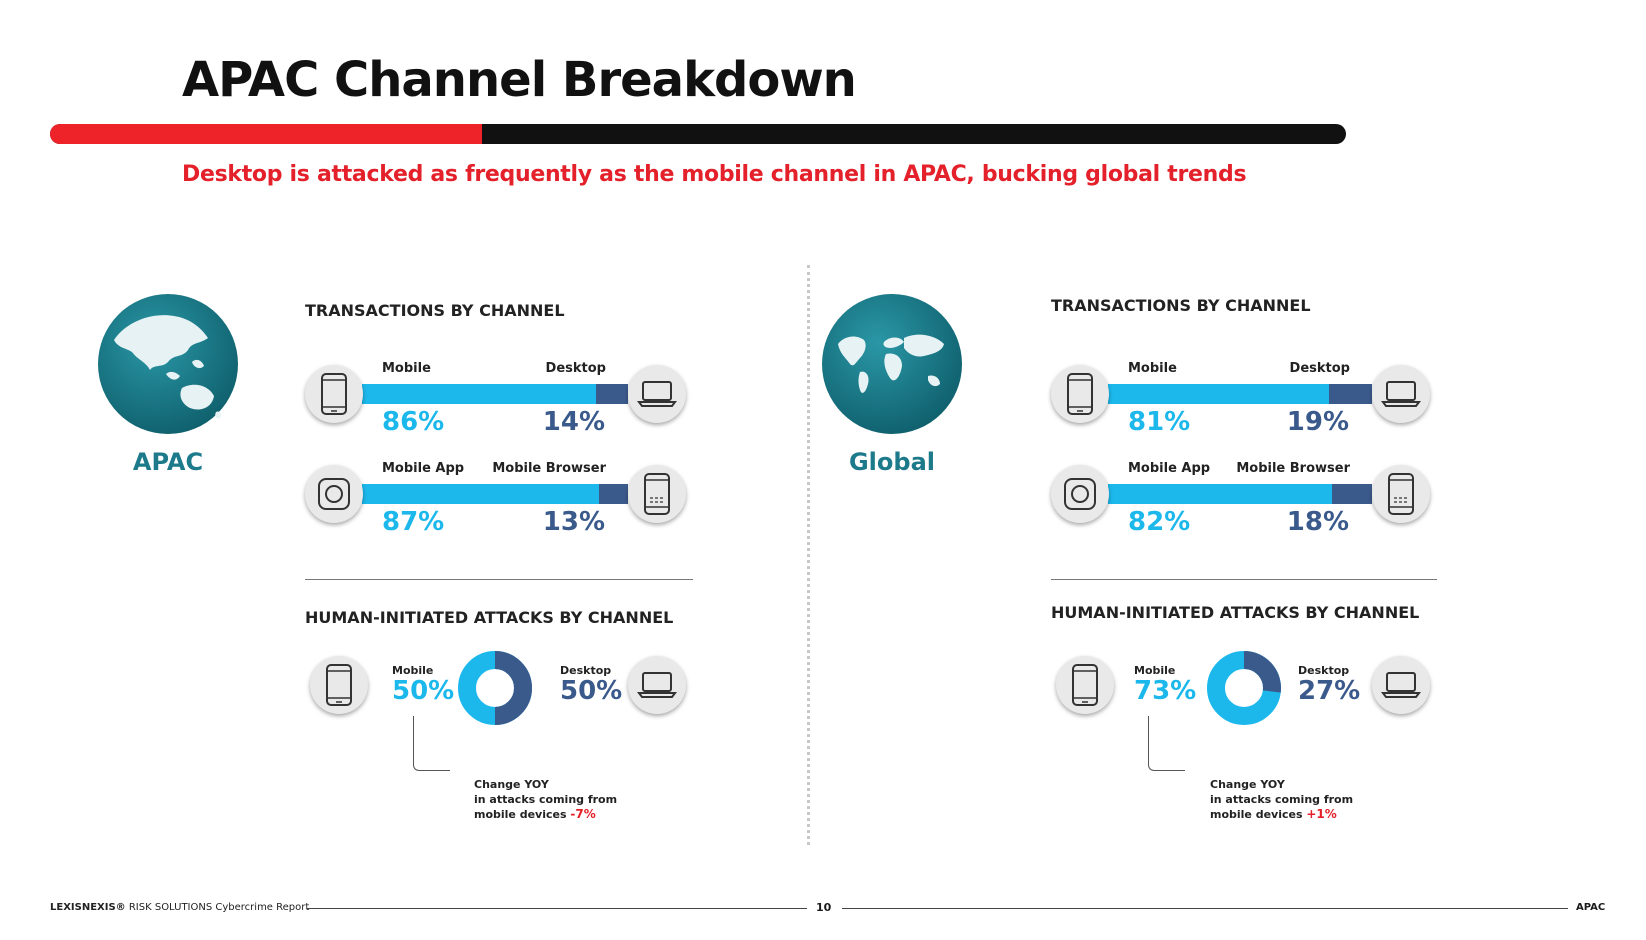  I want to click on channel-pct-secondary: 14%, so click(573, 422).